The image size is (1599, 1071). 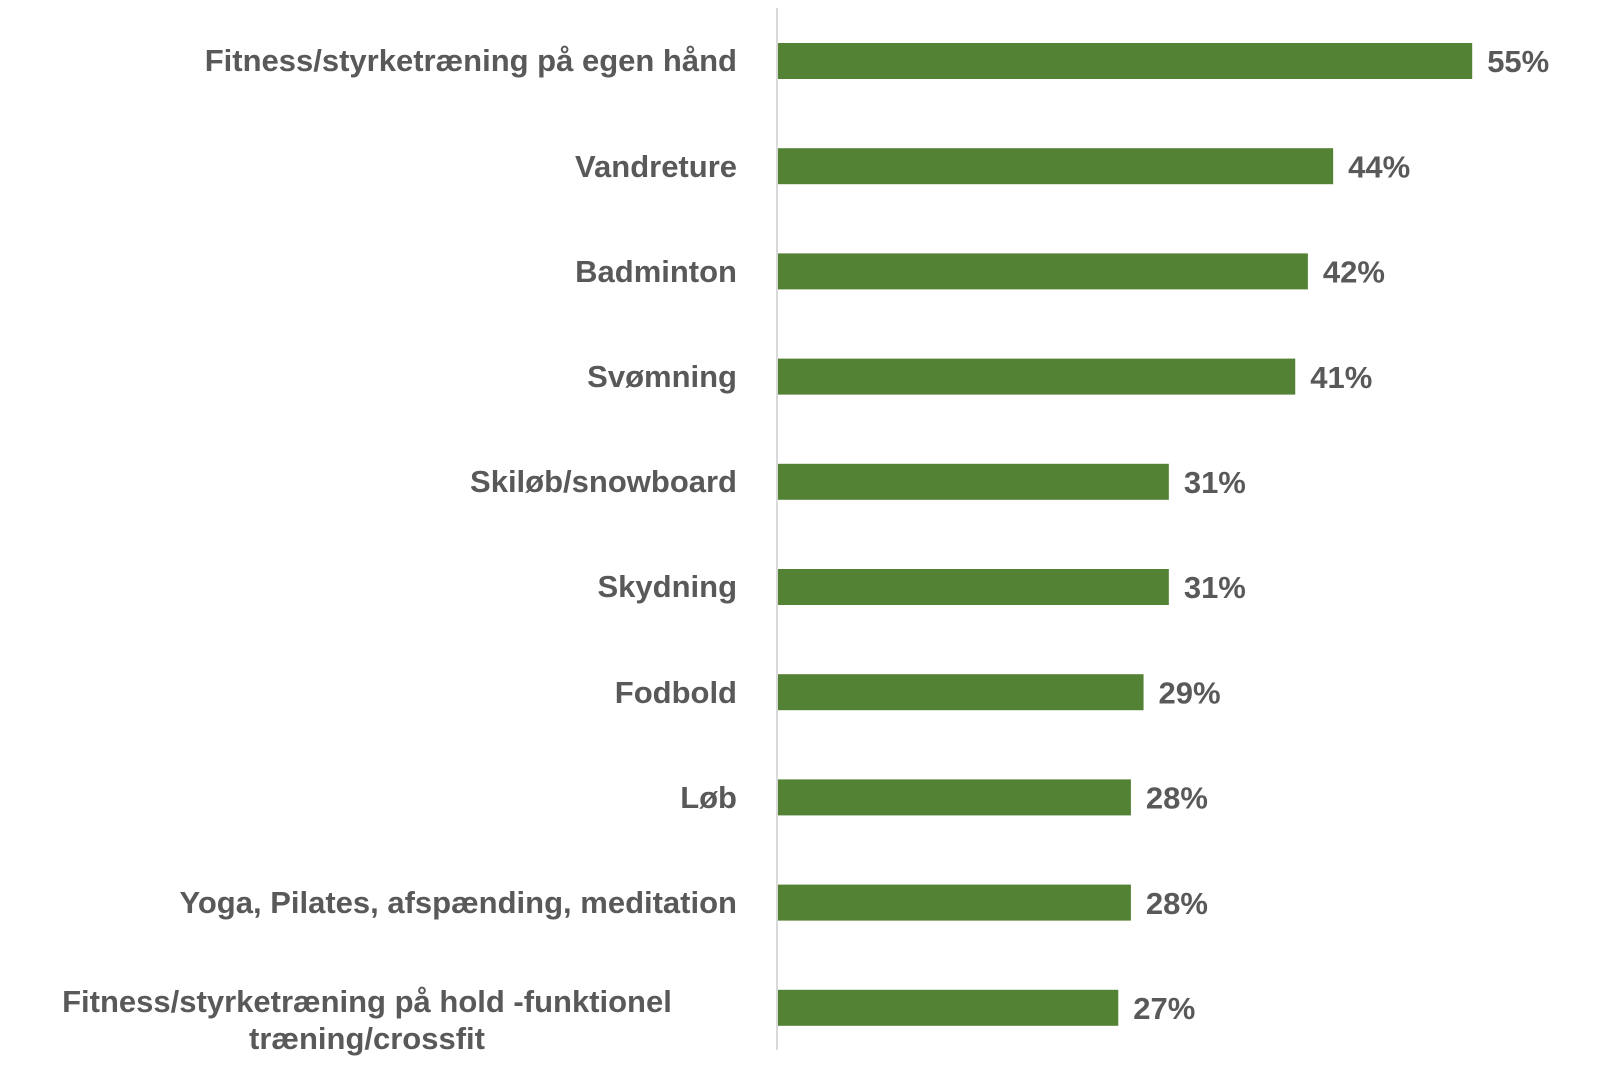 I want to click on category-label: Skiløb/snowboard, so click(x=603, y=482).